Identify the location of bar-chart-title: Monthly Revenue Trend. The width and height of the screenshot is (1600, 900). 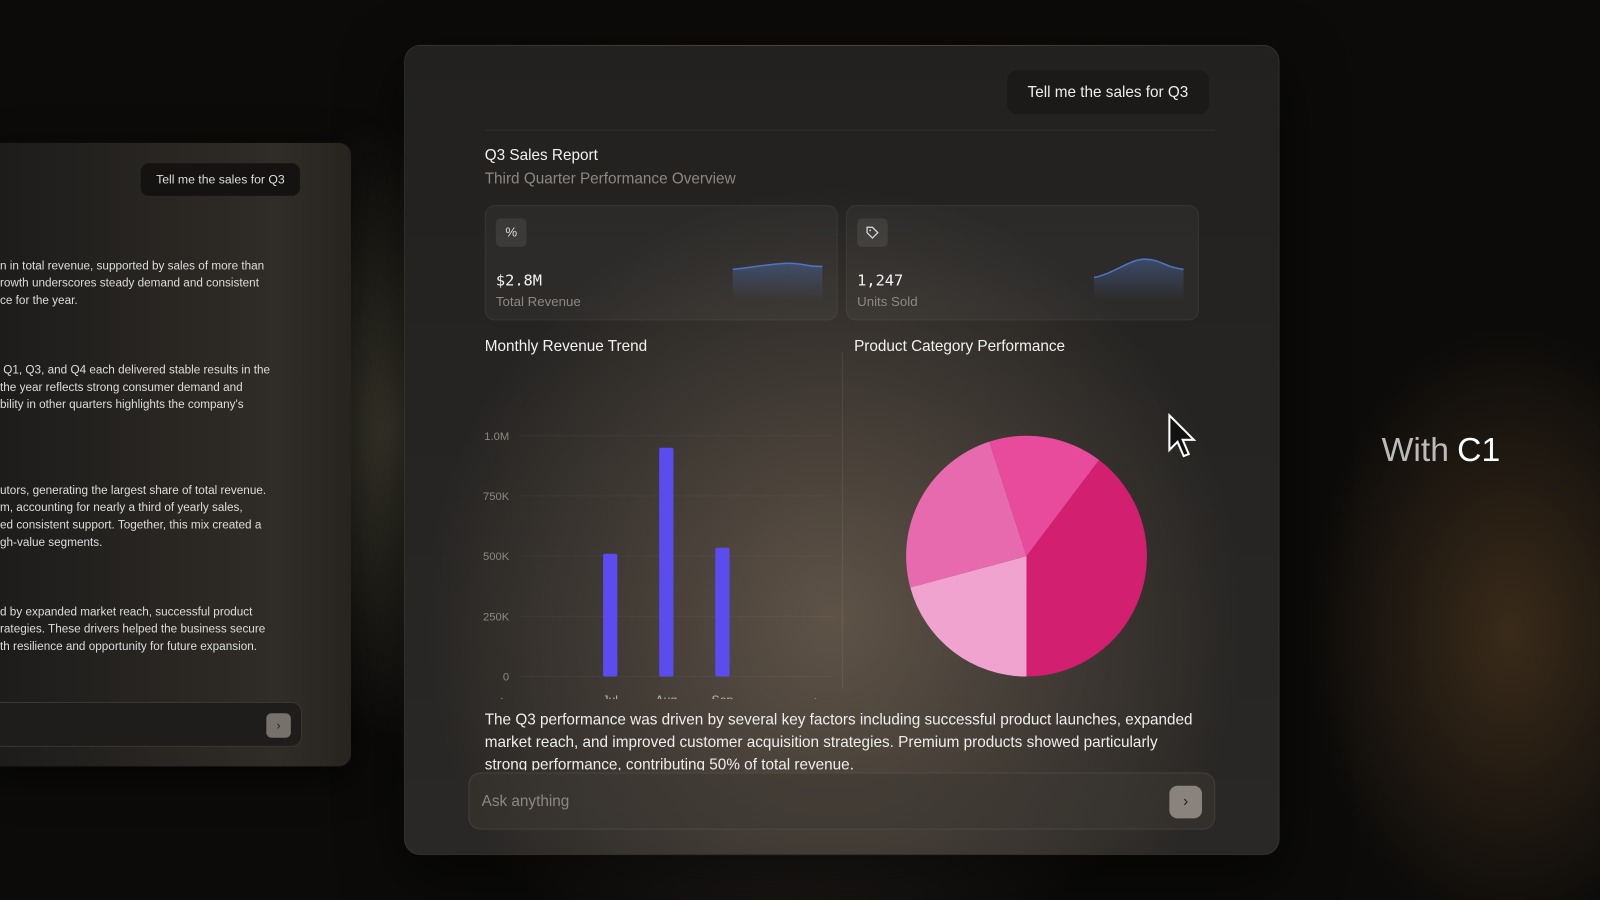
(566, 346).